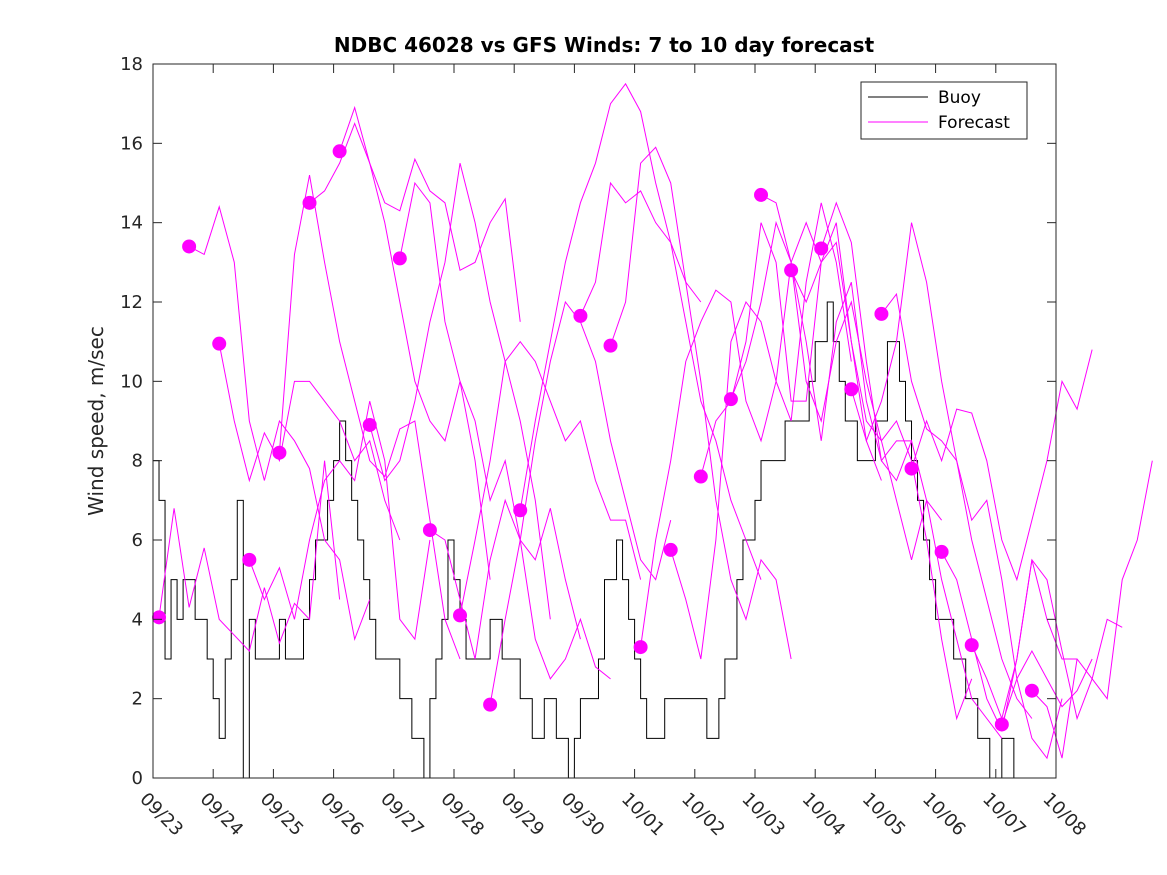  Describe the element at coordinates (959, 98) in the screenshot. I see `legend-label-buoy: Buoy` at that location.